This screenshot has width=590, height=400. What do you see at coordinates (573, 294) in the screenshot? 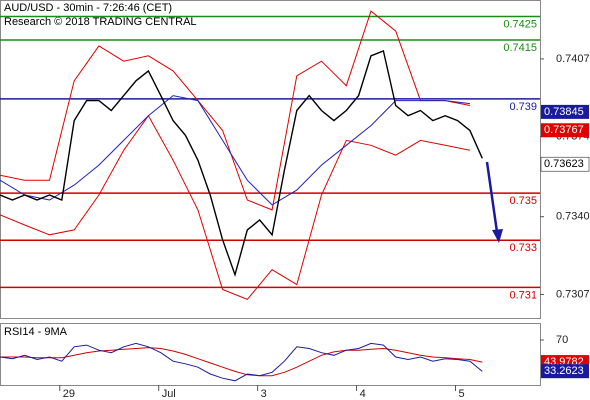
I see `y-tick-label: 0.7307` at bounding box center [573, 294].